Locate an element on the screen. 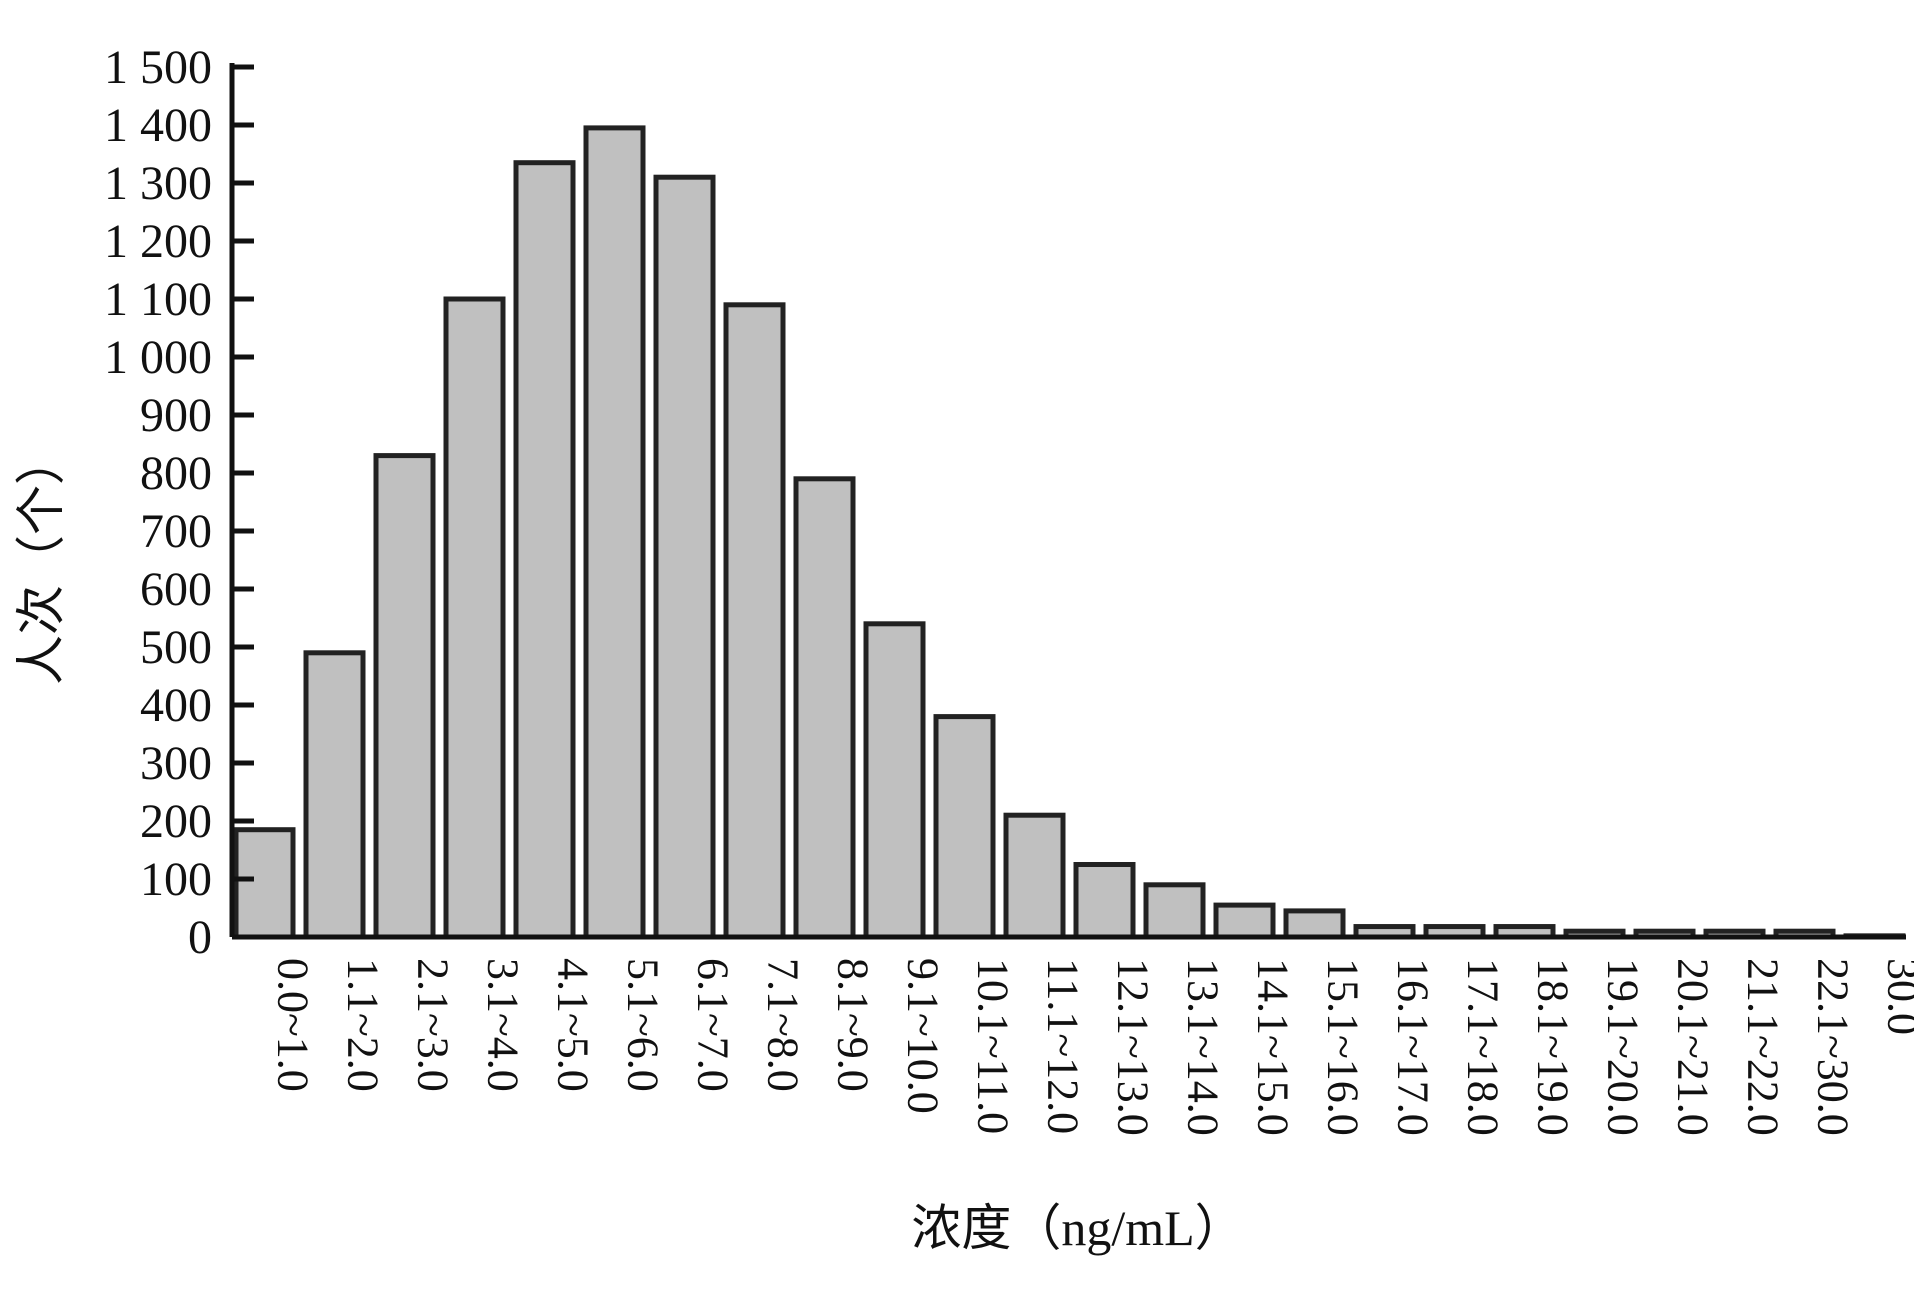  y-tick-label: 1 300 is located at coordinates (158, 183).